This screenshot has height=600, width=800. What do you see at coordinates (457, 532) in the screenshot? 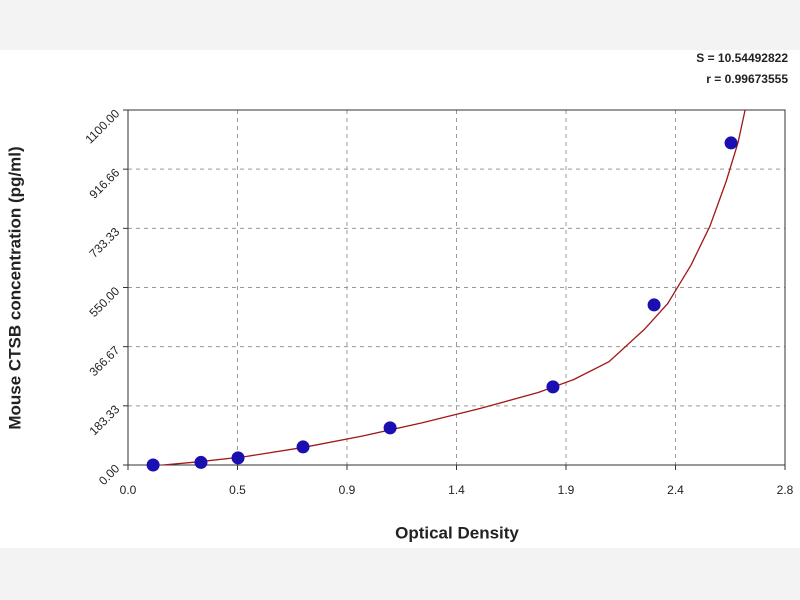
I see `x-axis-title: Optical Density` at bounding box center [457, 532].